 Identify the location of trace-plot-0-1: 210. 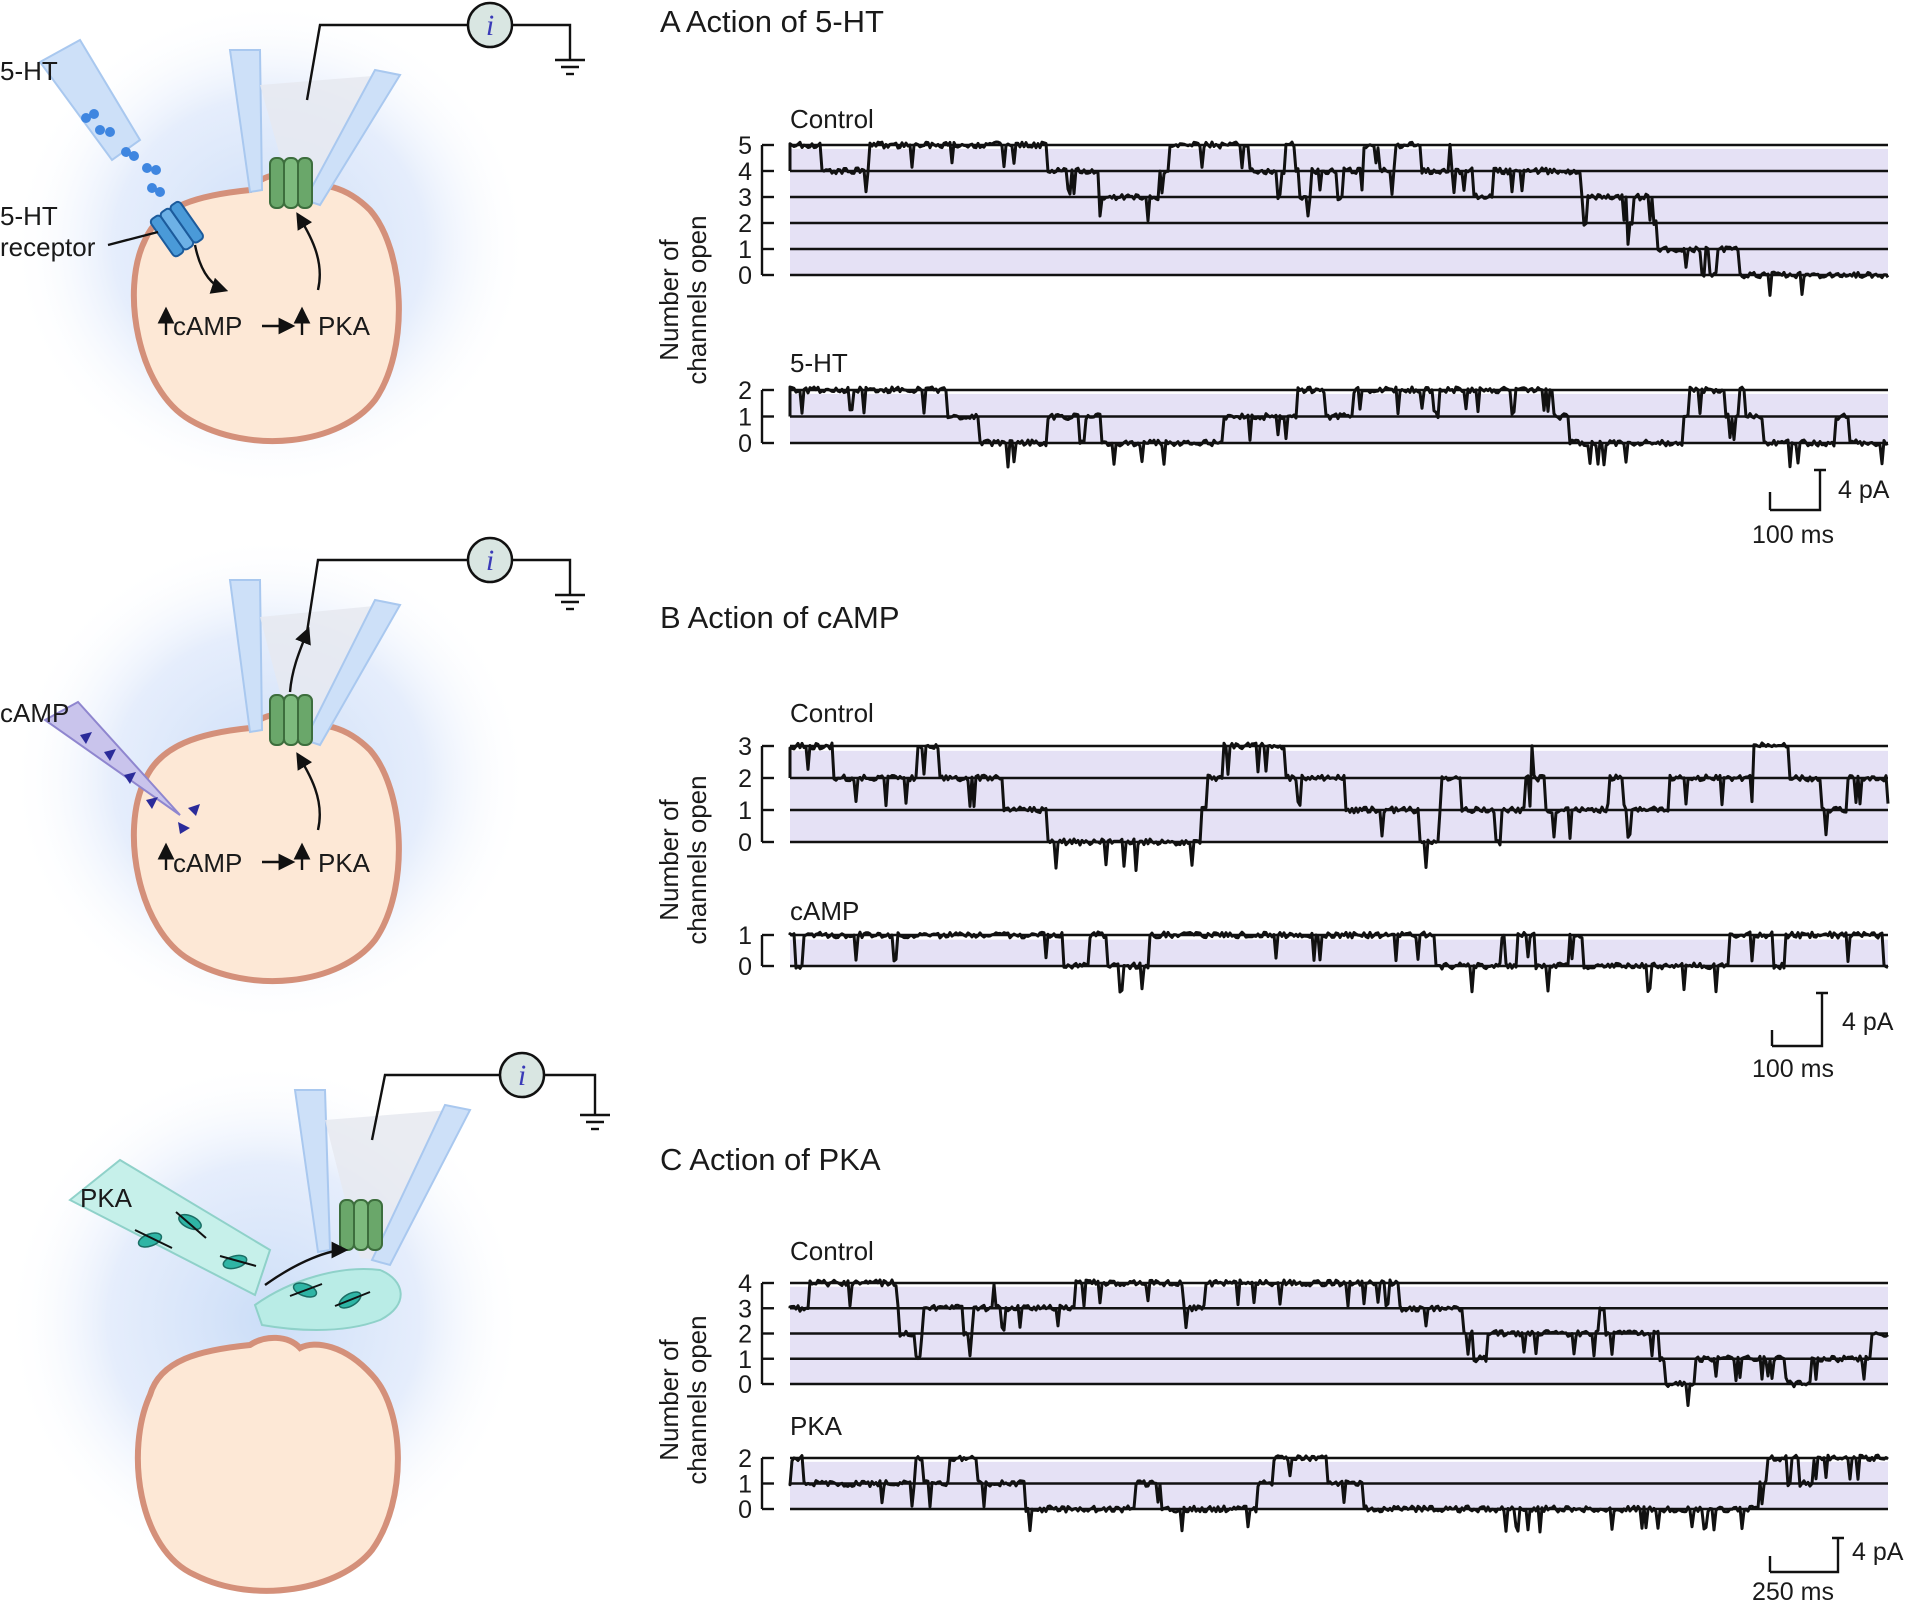
(1313, 423).